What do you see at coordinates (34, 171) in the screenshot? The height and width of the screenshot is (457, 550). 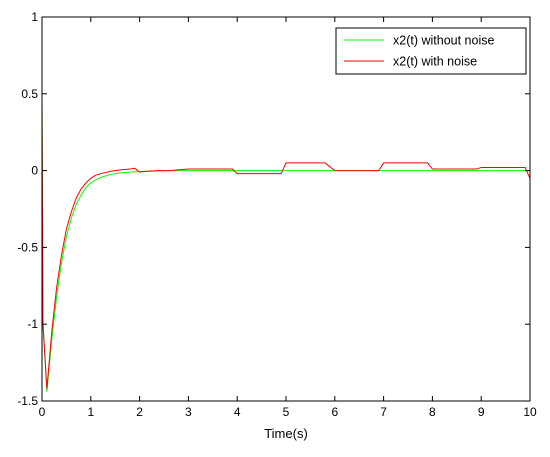 I see `y-tick-label: 0` at bounding box center [34, 171].